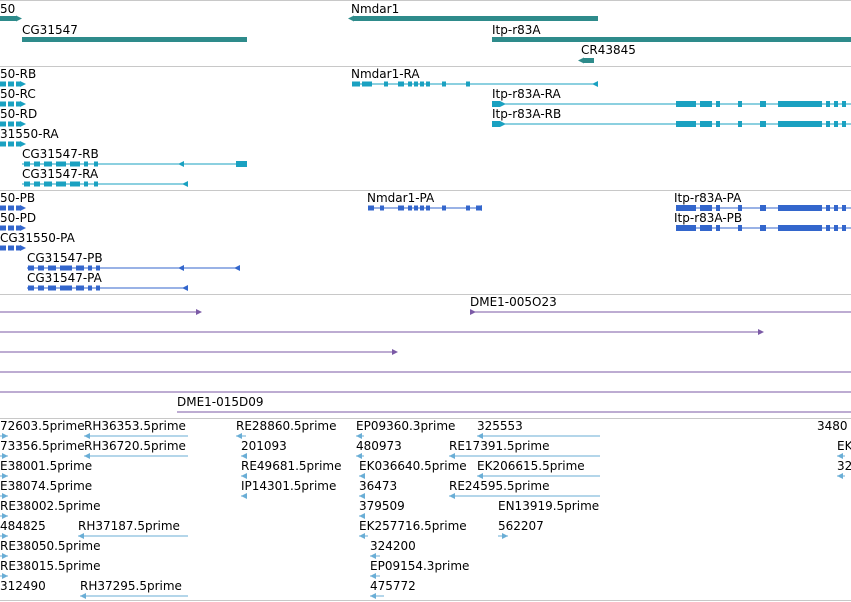 The height and width of the screenshot is (602, 851). Describe the element at coordinates (220, 402) in the screenshot. I see `match-label: DME1-015D09` at that location.